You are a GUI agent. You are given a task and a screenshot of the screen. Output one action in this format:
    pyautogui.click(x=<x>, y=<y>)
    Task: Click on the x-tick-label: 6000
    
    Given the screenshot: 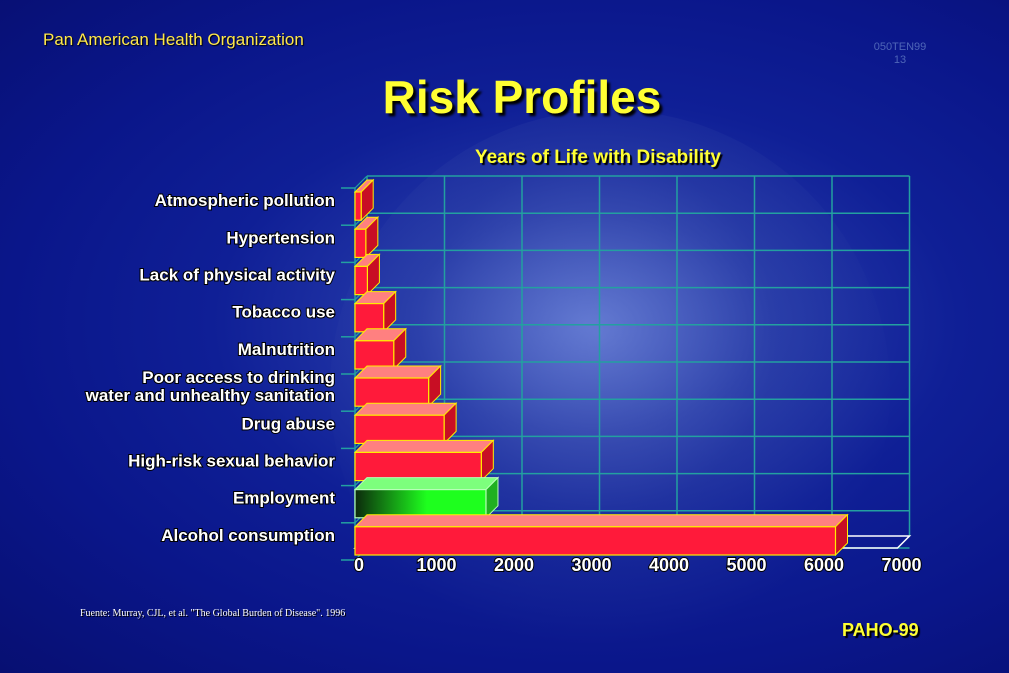 What is the action you would take?
    pyautogui.click(x=824, y=565)
    